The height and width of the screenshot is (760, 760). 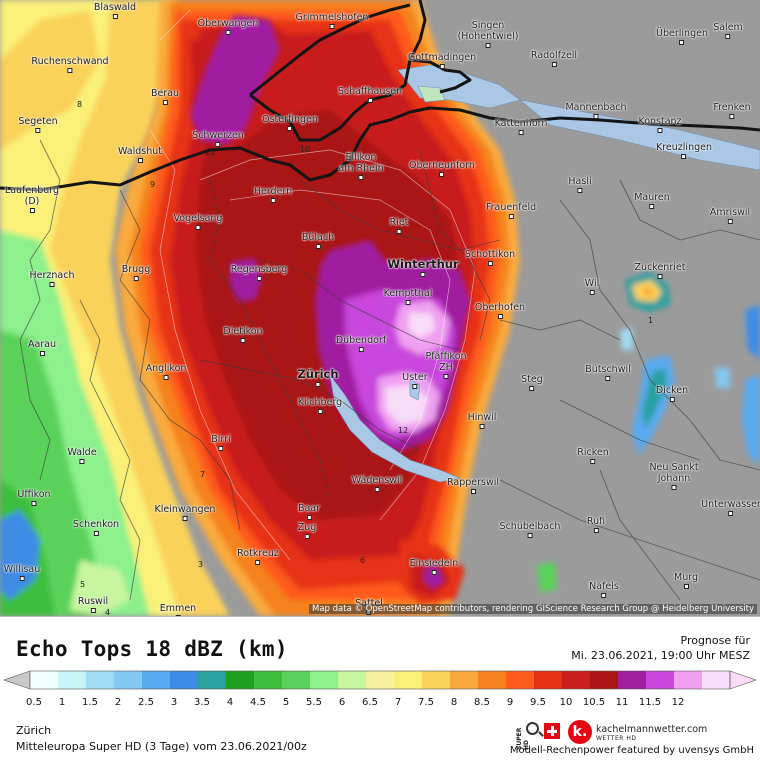 I want to click on place-label: Schübelbach, so click(x=530, y=529).